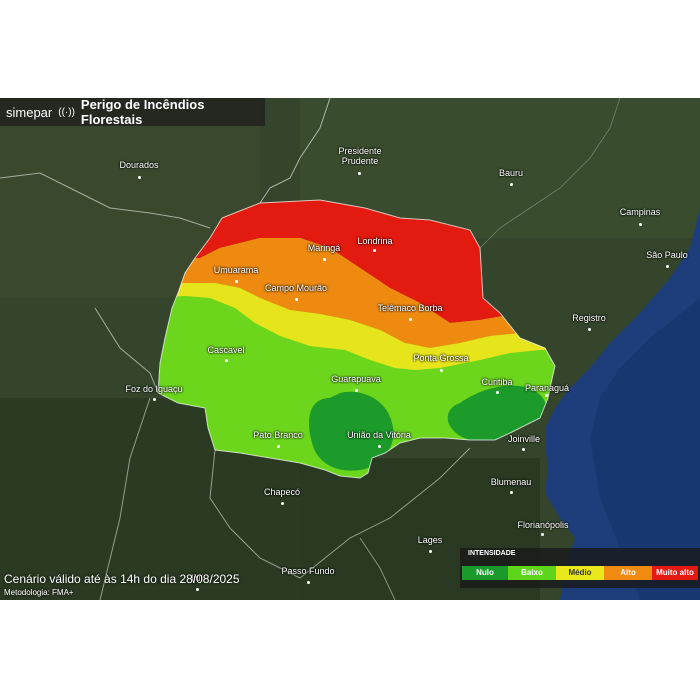  I want to click on city-label: Londrina, so click(375, 241).